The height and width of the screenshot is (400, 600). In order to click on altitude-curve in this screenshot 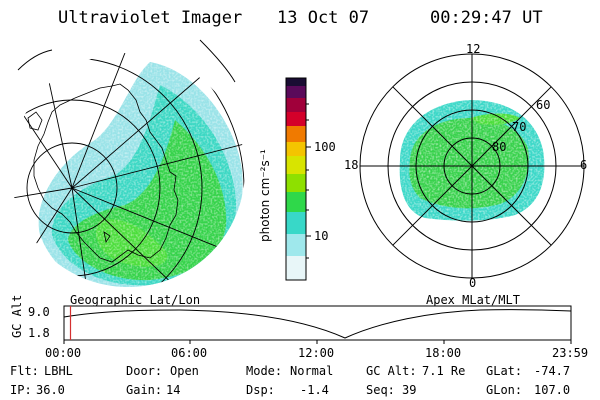, I will do `click(317, 324)`.